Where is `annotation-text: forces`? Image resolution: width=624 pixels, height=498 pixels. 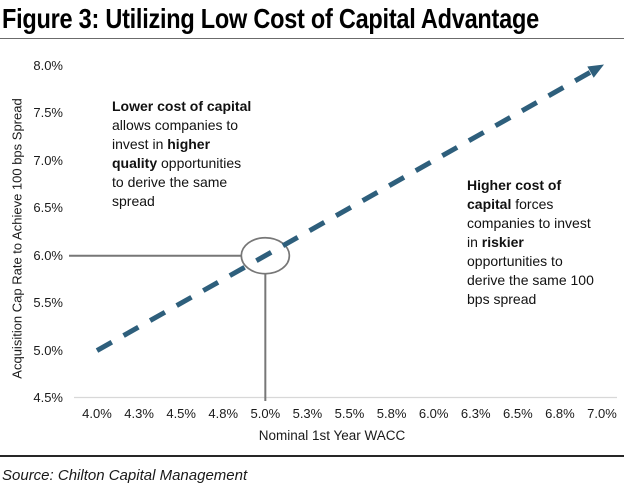
annotation-text: forces is located at coordinates (532, 204).